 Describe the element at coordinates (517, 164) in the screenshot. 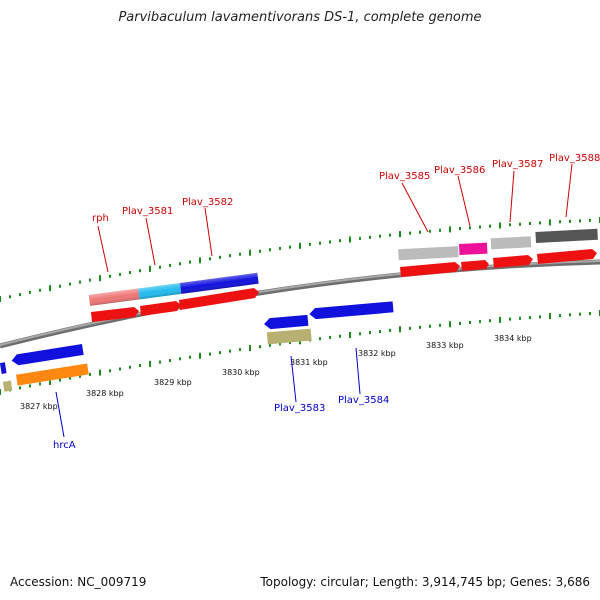

I see `gene-label-plav-3587: Plav_3587` at that location.